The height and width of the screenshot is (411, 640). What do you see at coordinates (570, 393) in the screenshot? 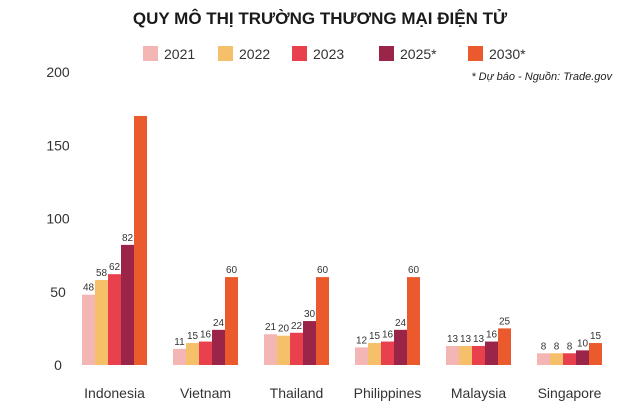
I see `x-tick-label: Singapore` at bounding box center [570, 393].